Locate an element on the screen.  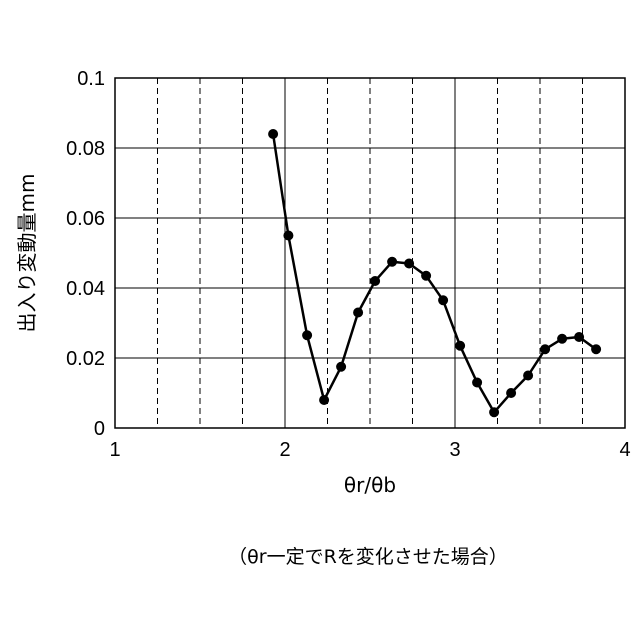
x-tick-label: 4 is located at coordinates (624, 450).